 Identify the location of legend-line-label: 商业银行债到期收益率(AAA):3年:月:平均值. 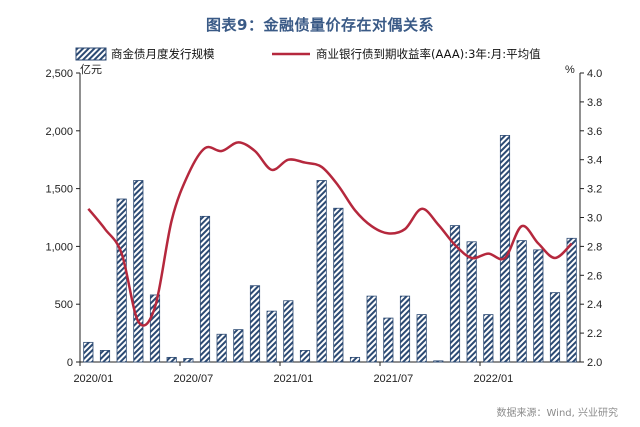
(428, 54).